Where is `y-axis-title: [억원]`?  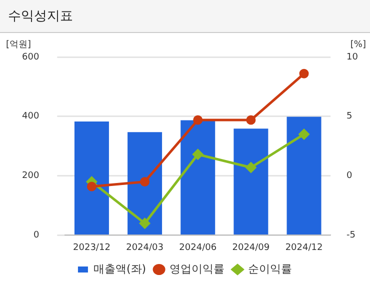
y-axis-title: [억원] is located at coordinates (19, 45).